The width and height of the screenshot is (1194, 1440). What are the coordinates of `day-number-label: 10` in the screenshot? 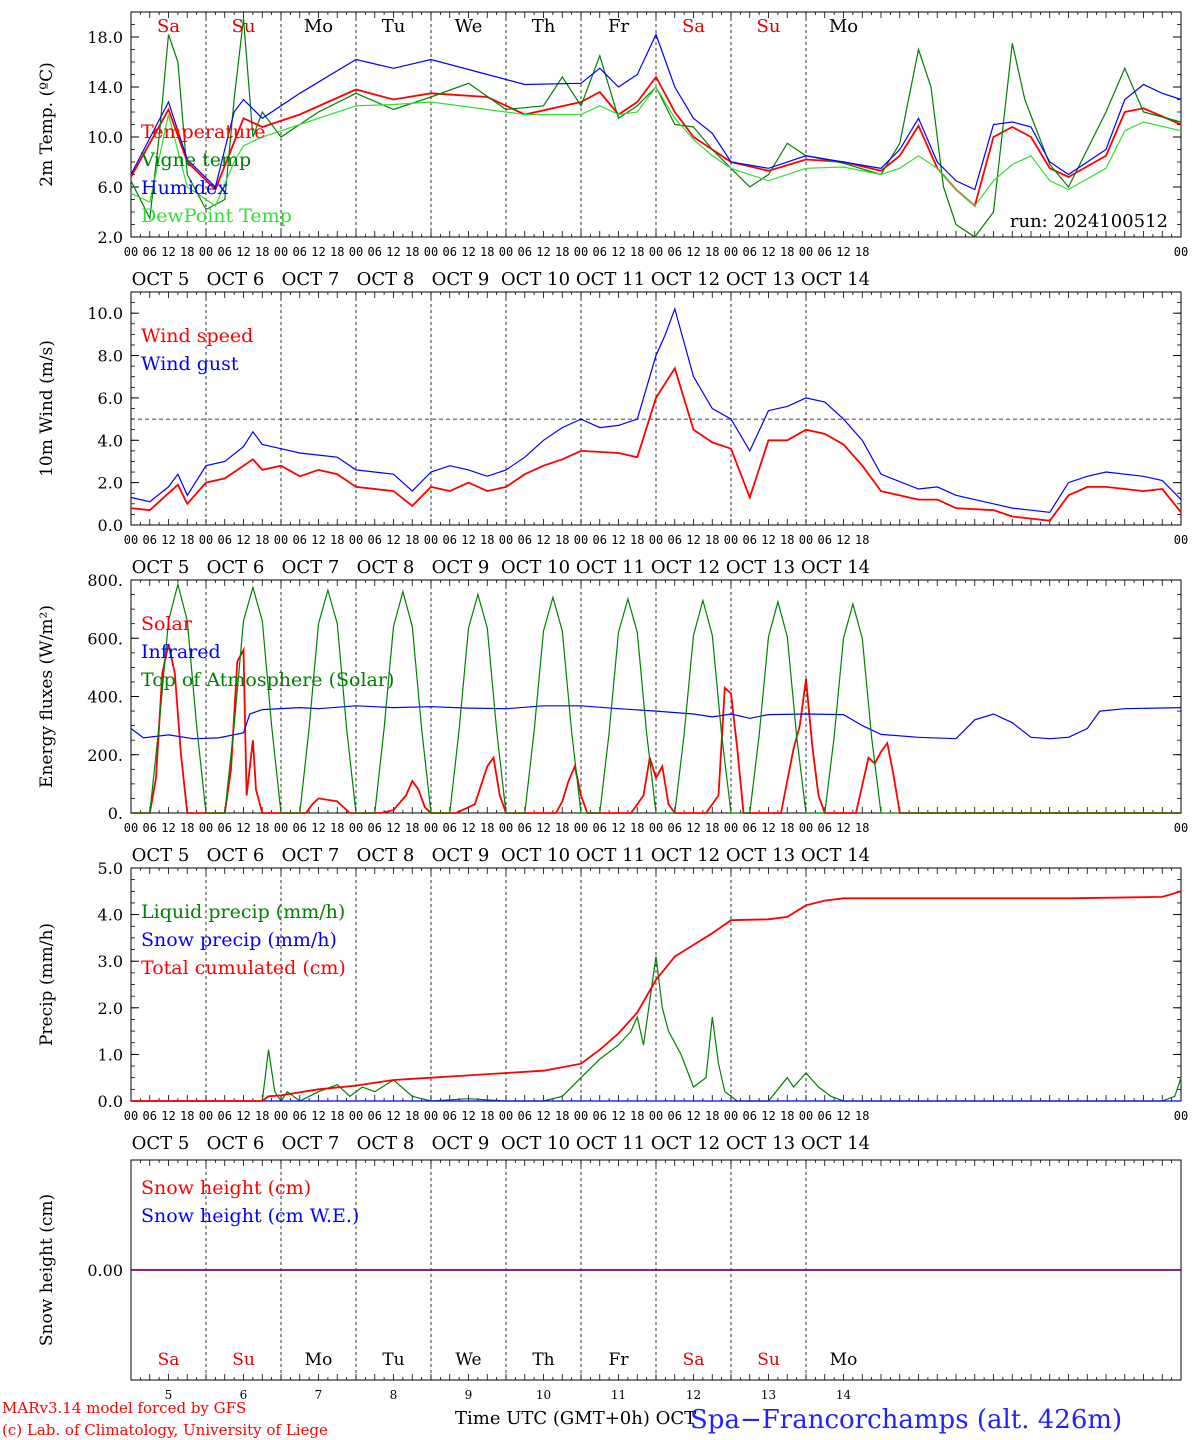 It's located at (543, 1395).